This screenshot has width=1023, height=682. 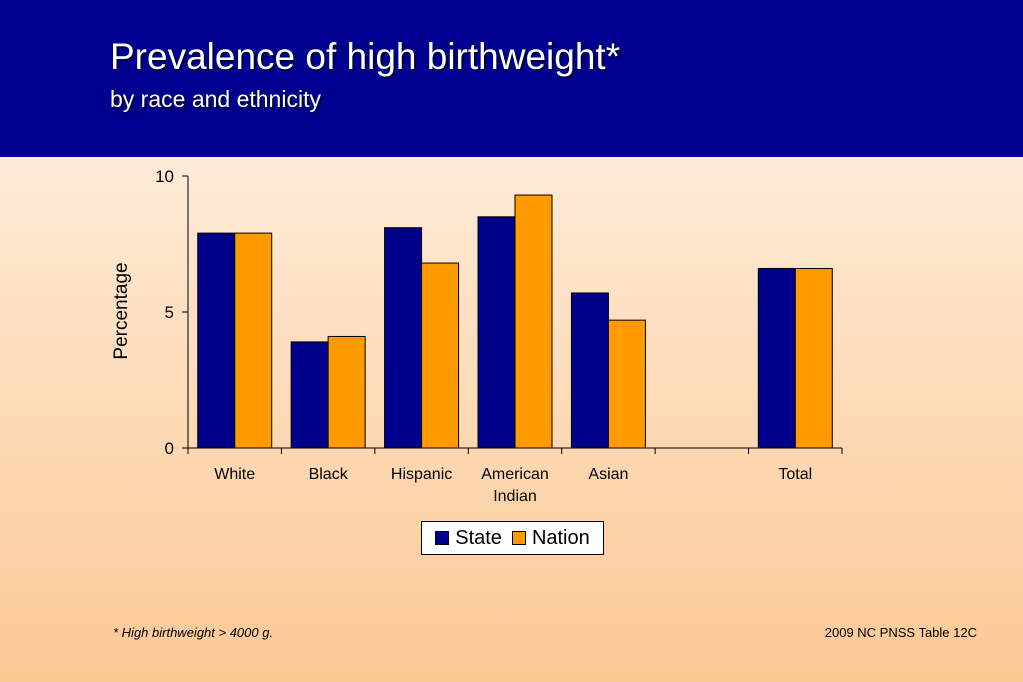 I want to click on x-tick-label-3-line0: American, so click(x=515, y=474).